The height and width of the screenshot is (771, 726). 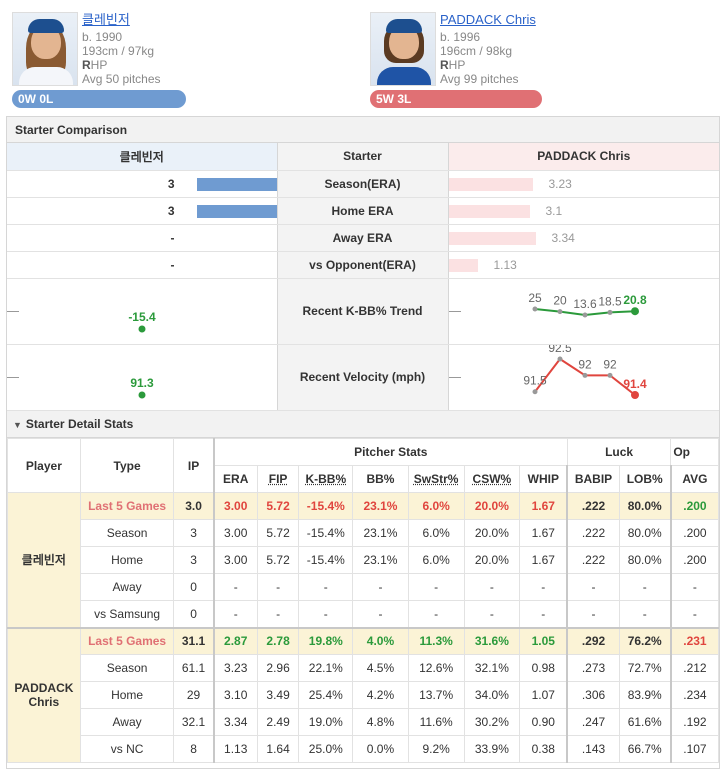 What do you see at coordinates (127, 465) in the screenshot?
I see `col-type: Type` at bounding box center [127, 465].